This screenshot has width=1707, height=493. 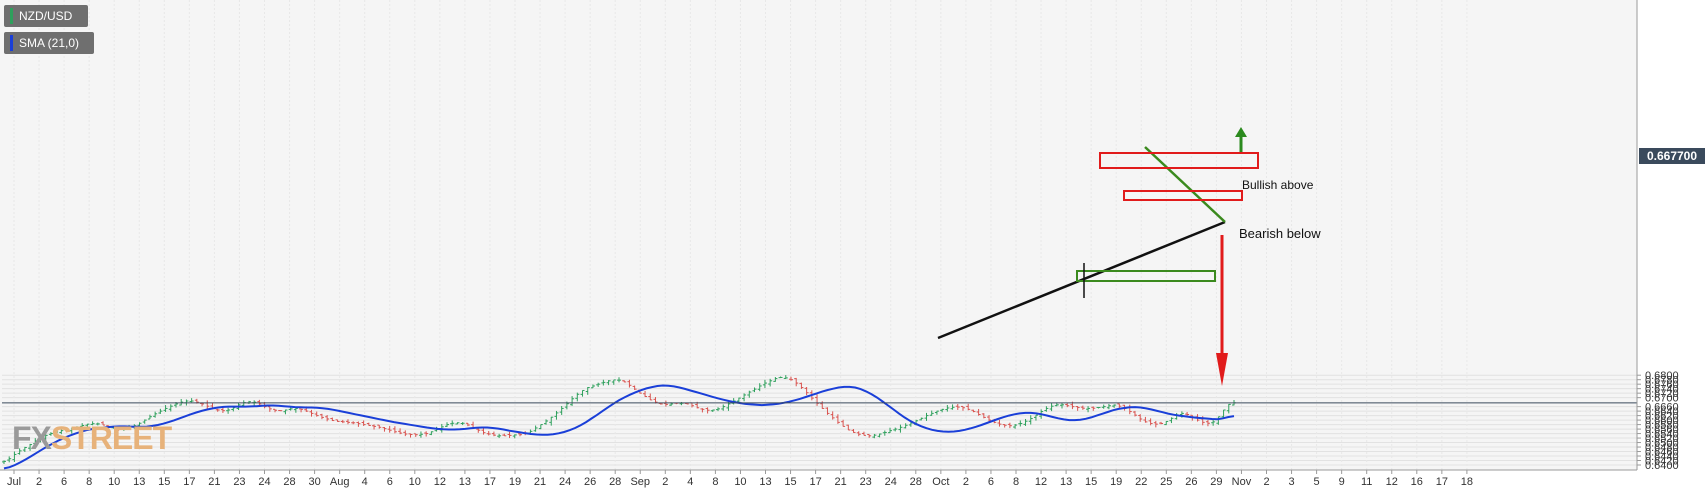 What do you see at coordinates (1662, 412) in the screenshot?
I see `y-tick-label: 0.6640` at bounding box center [1662, 412].